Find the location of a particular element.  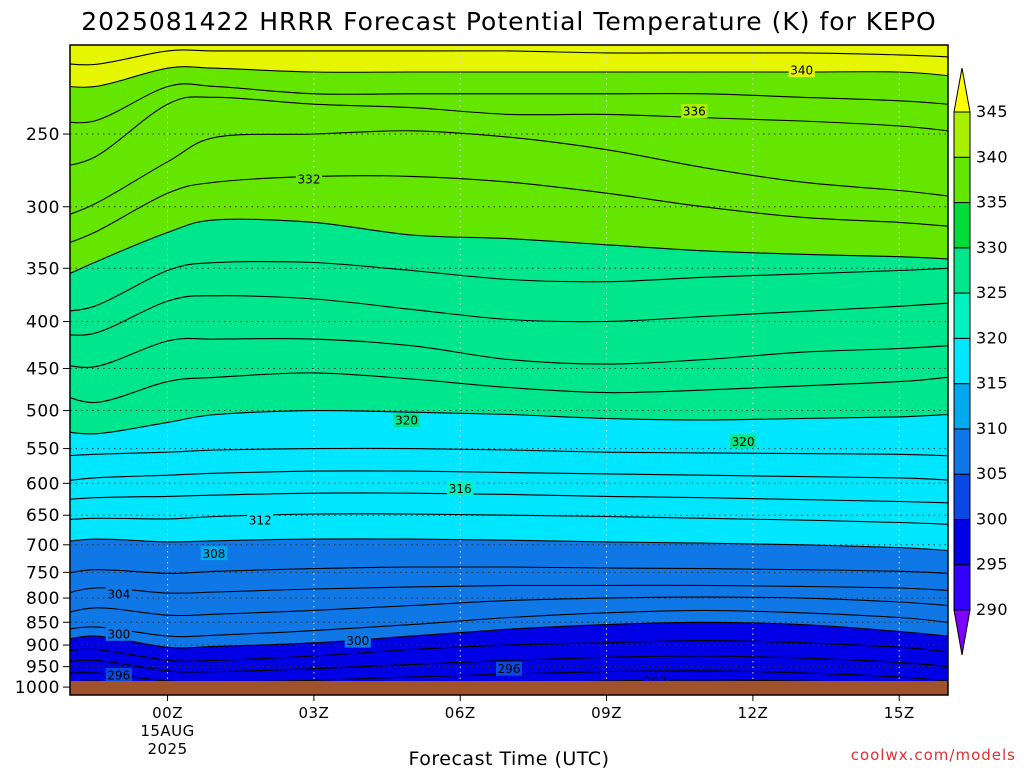

contour-label-336: 336 is located at coordinates (694, 112).